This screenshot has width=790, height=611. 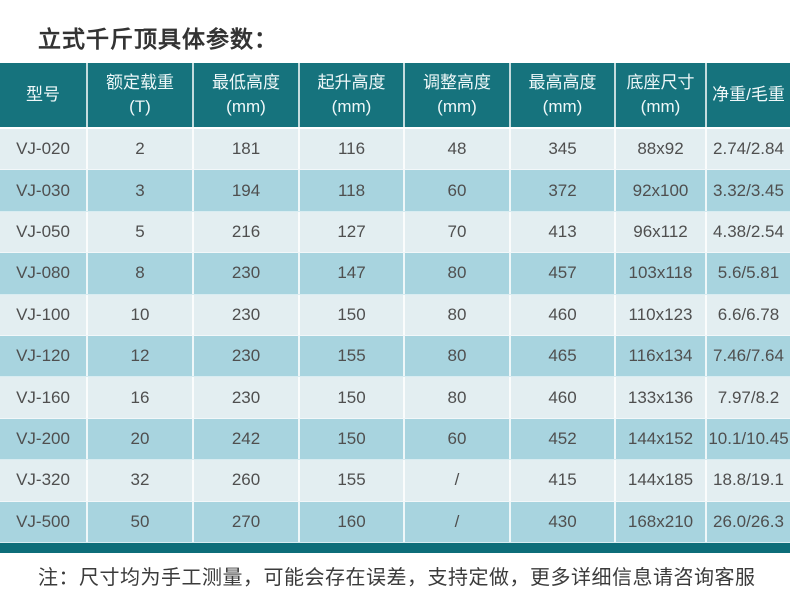 I want to click on value-cell: 5, so click(x=141, y=232).